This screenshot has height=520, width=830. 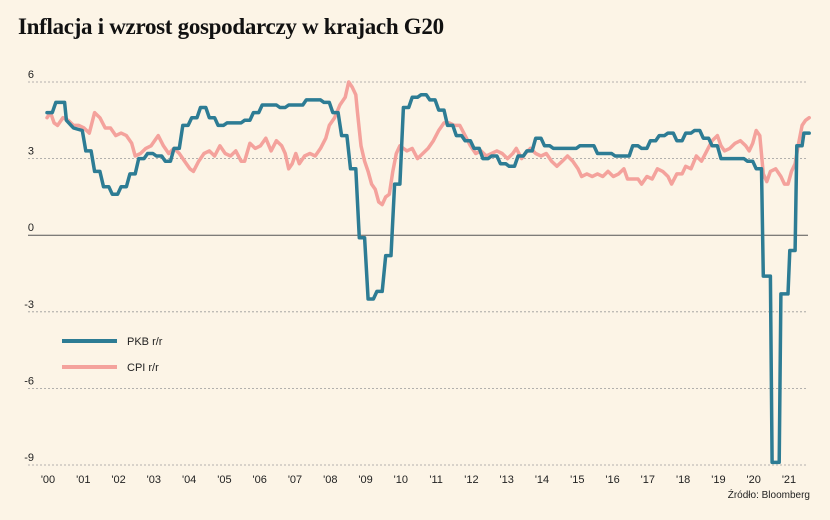 What do you see at coordinates (143, 368) in the screenshot?
I see `legend-label-cpi: CPI r/r` at bounding box center [143, 368].